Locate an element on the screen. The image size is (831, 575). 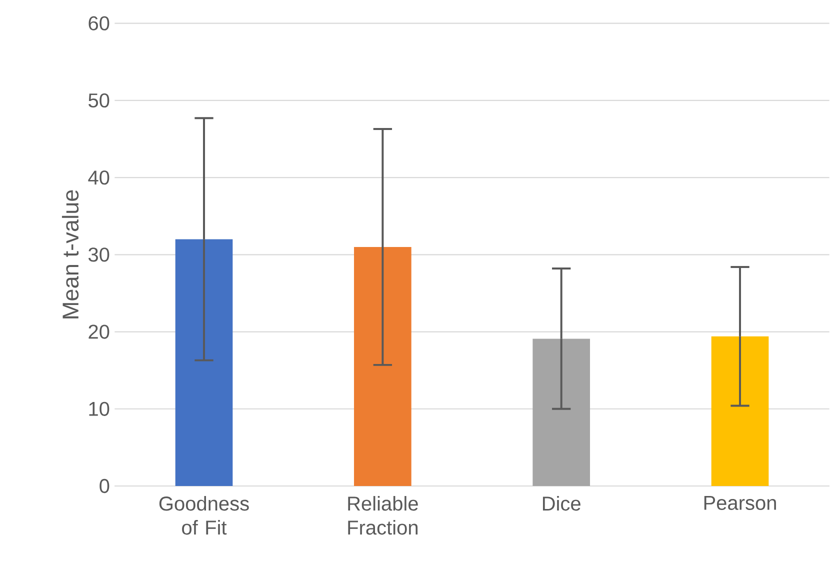
x-tick-label: Pearson is located at coordinates (740, 503).